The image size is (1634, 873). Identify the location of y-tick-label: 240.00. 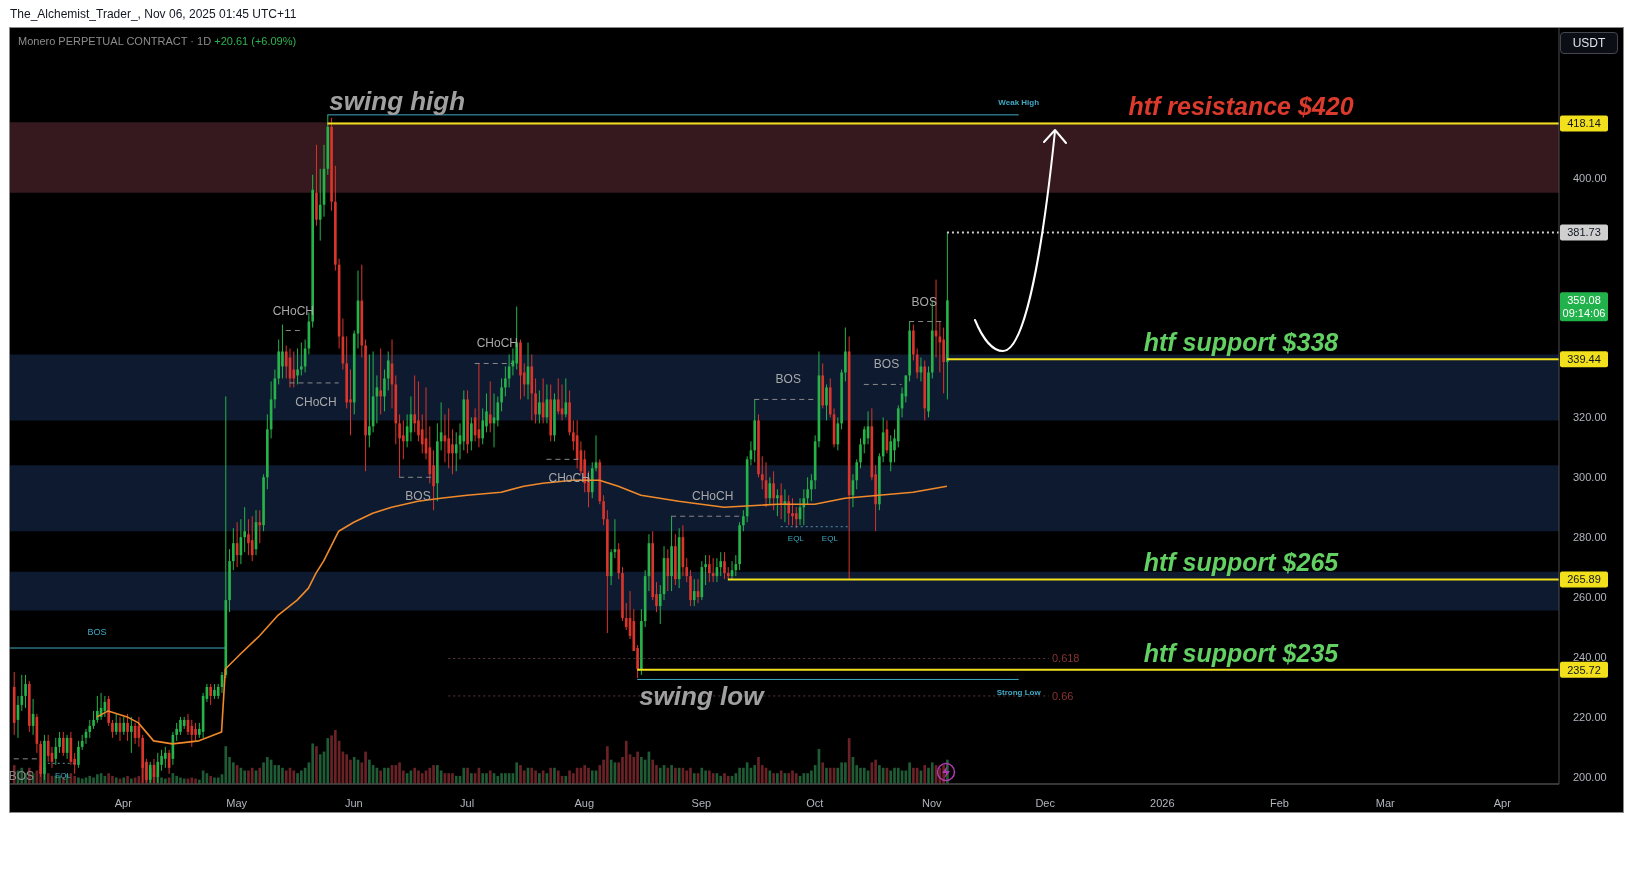
(1590, 656).